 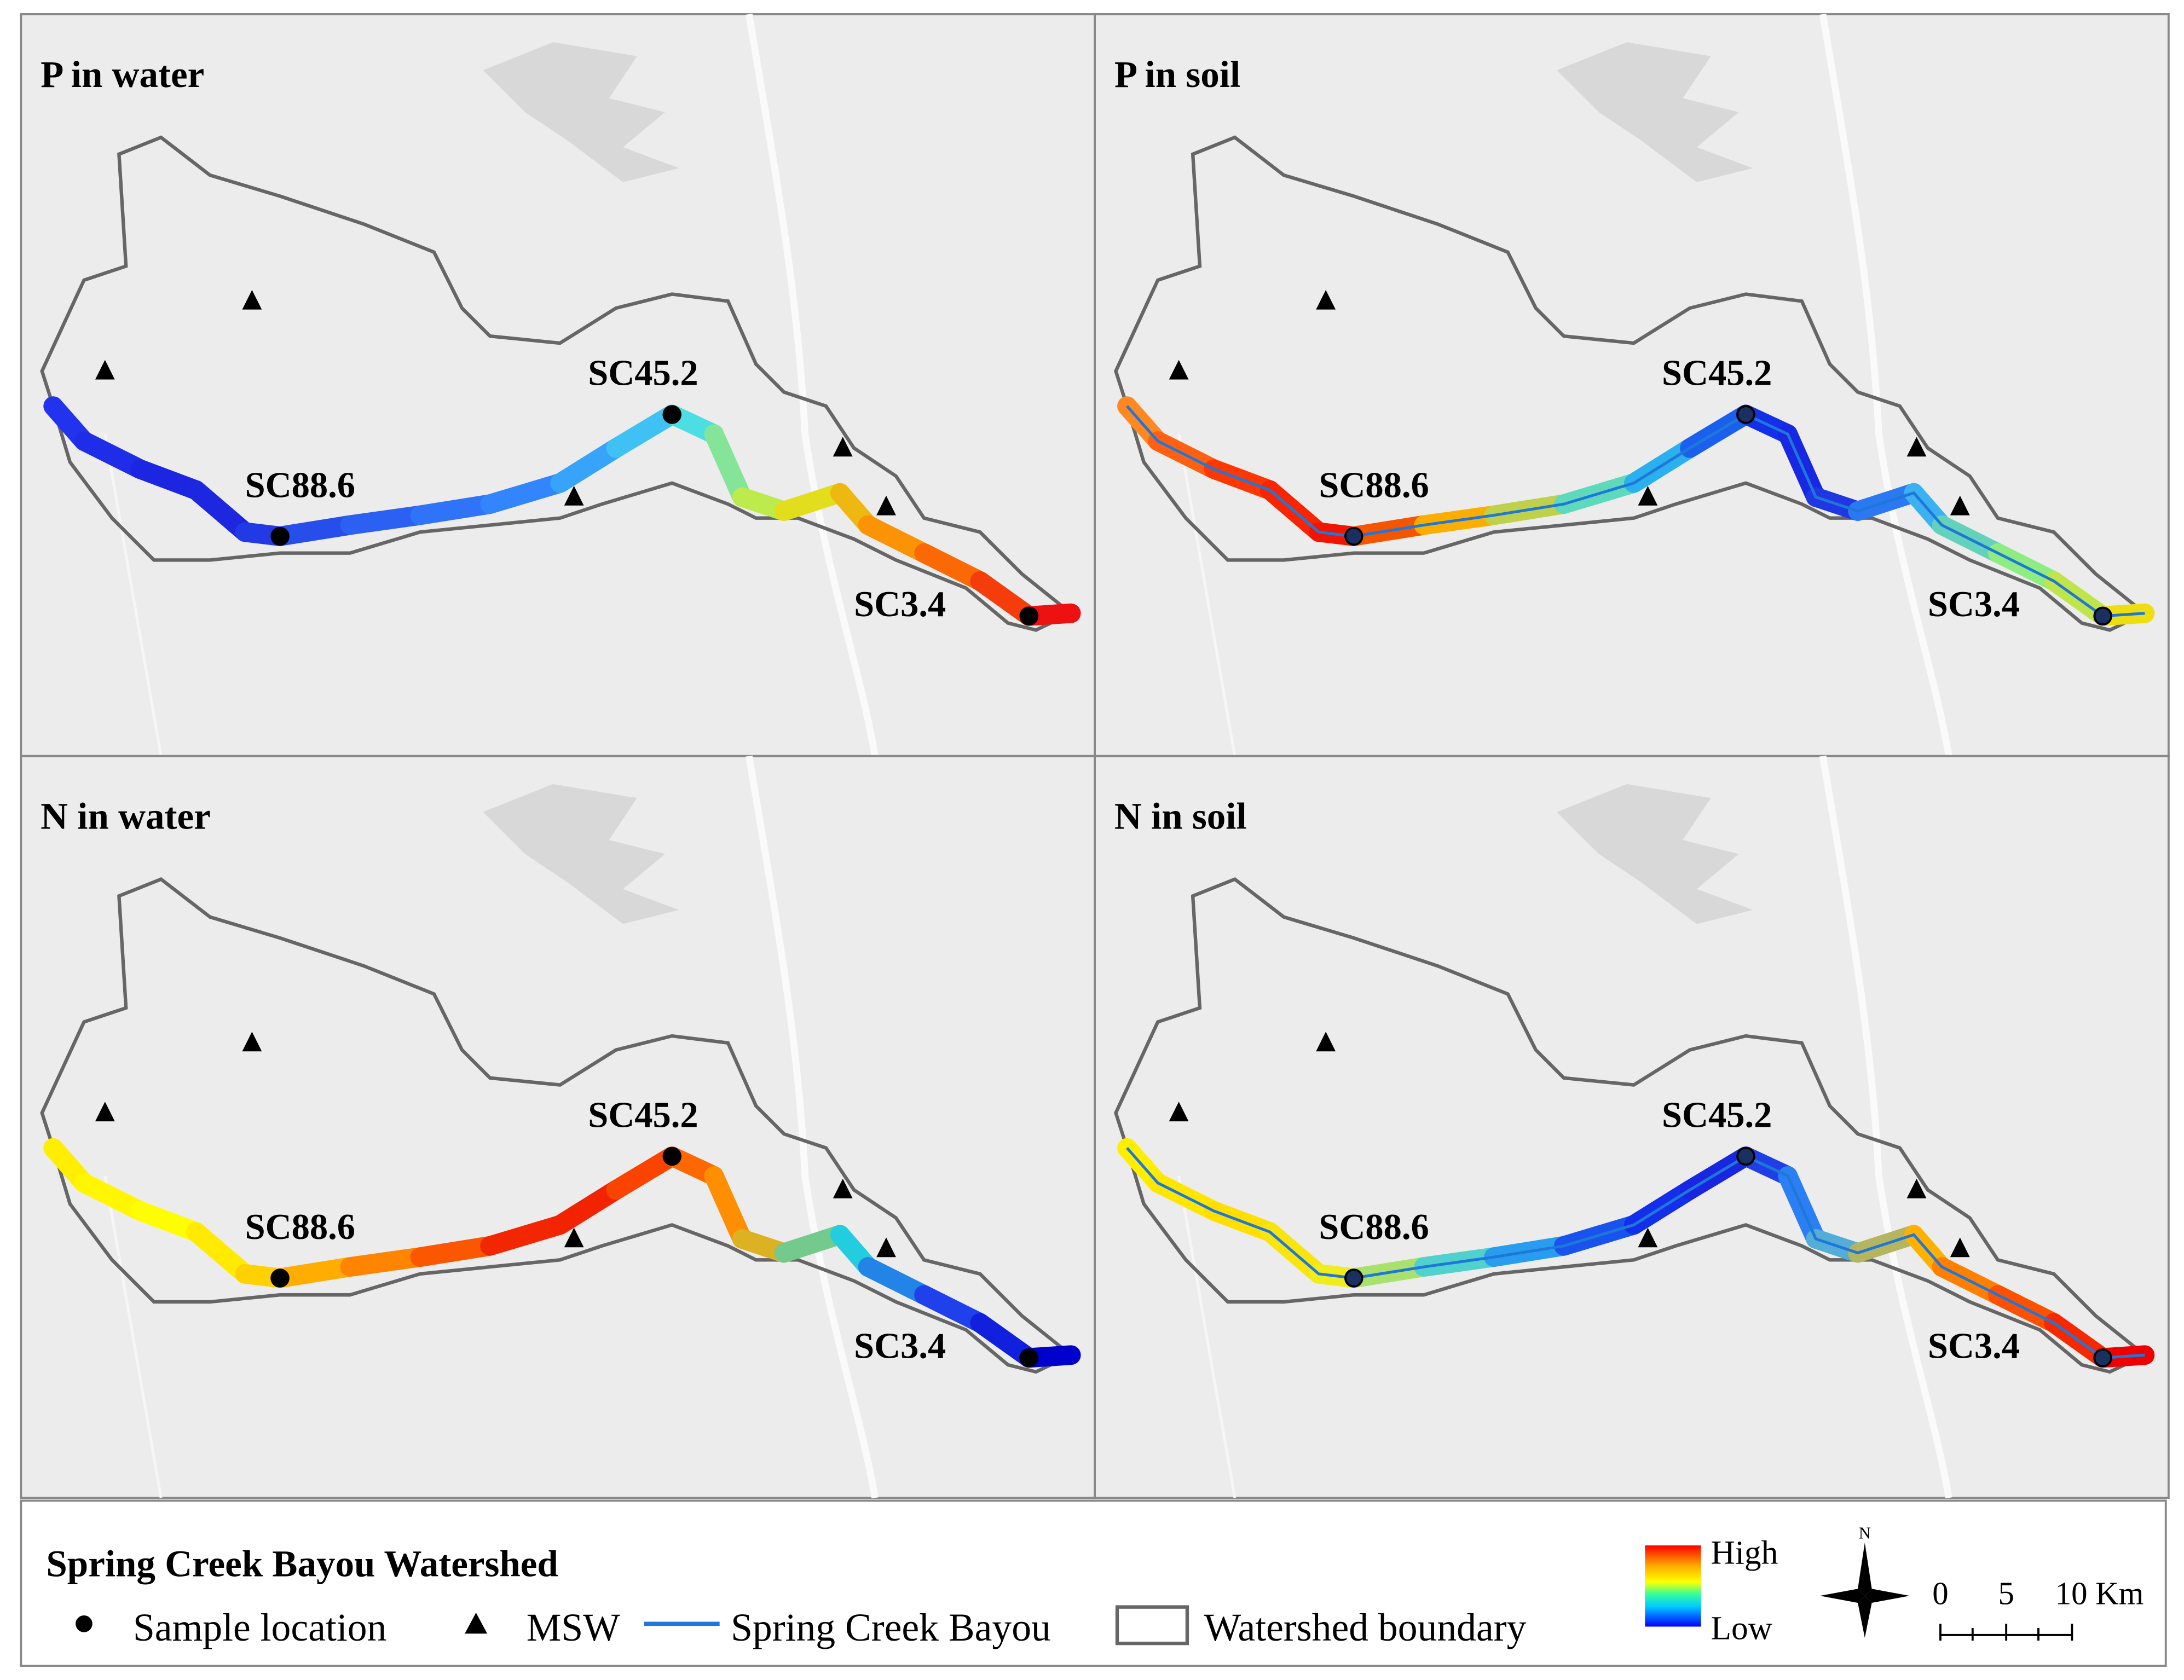 I want to click on colorbar, so click(x=1673, y=1586).